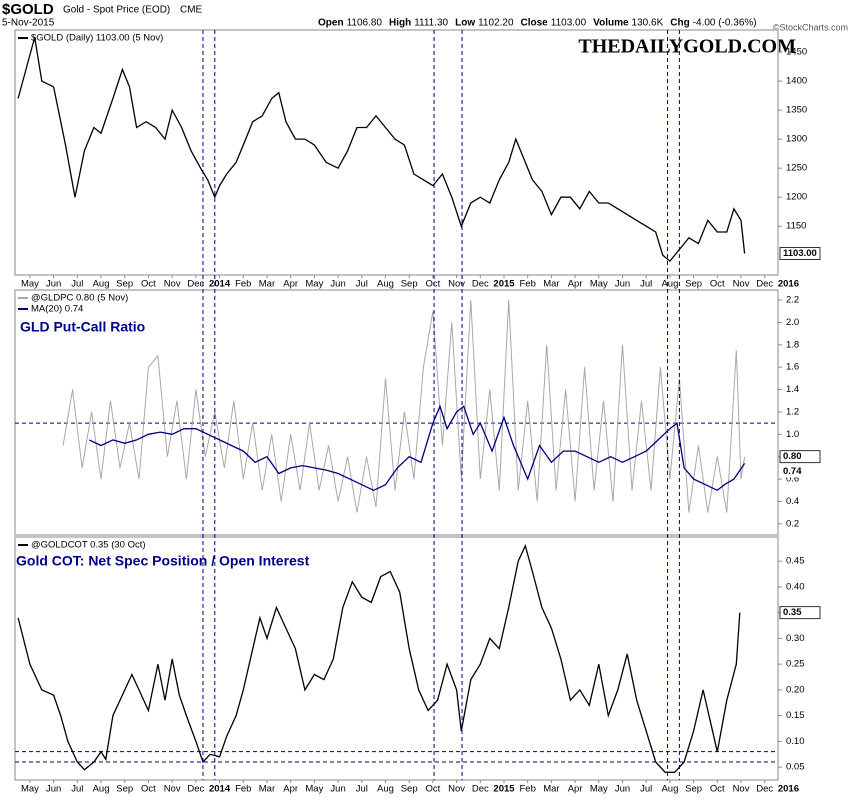 The height and width of the screenshot is (805, 850). What do you see at coordinates (795, 767) in the screenshot?
I see `y-tick-label: 0.05` at bounding box center [795, 767].